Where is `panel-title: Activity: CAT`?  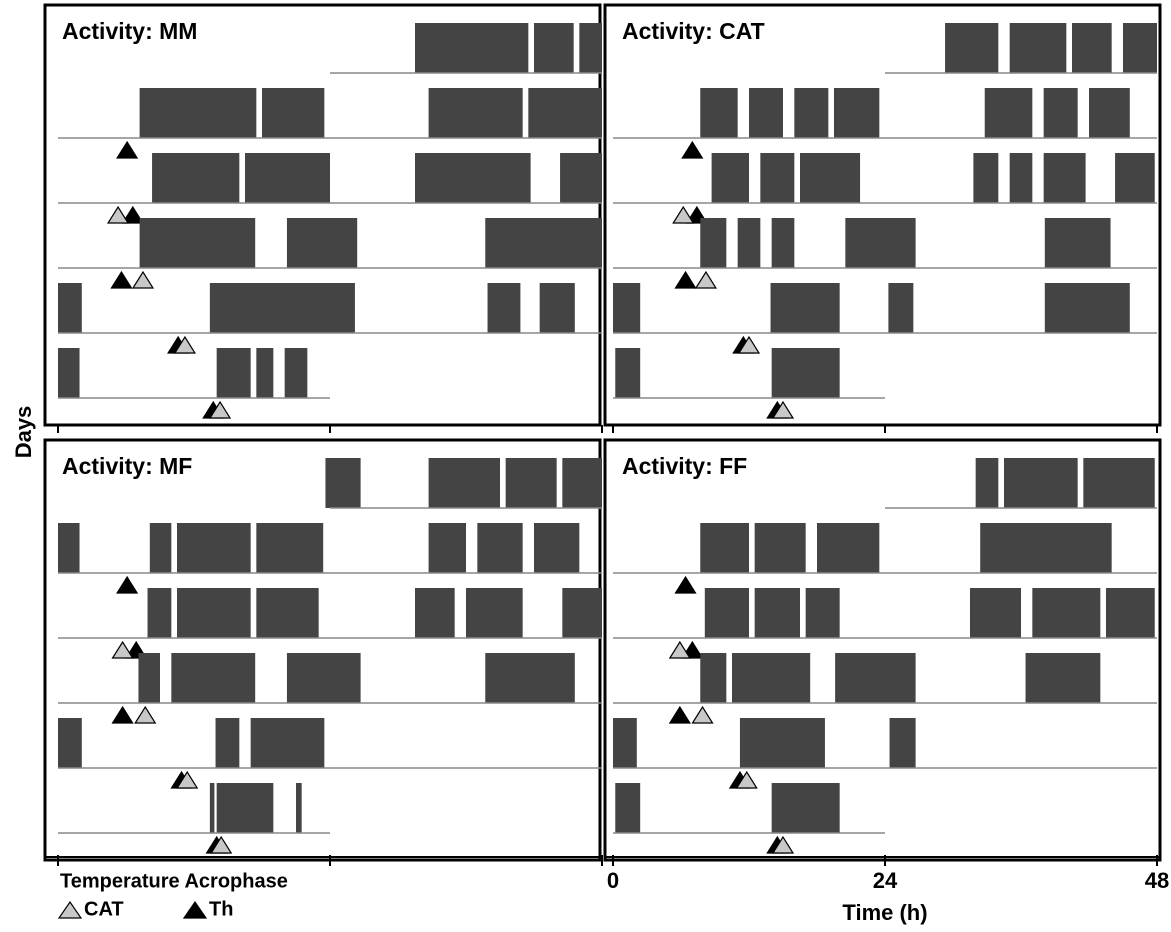 panel-title: Activity: CAT is located at coordinates (693, 31).